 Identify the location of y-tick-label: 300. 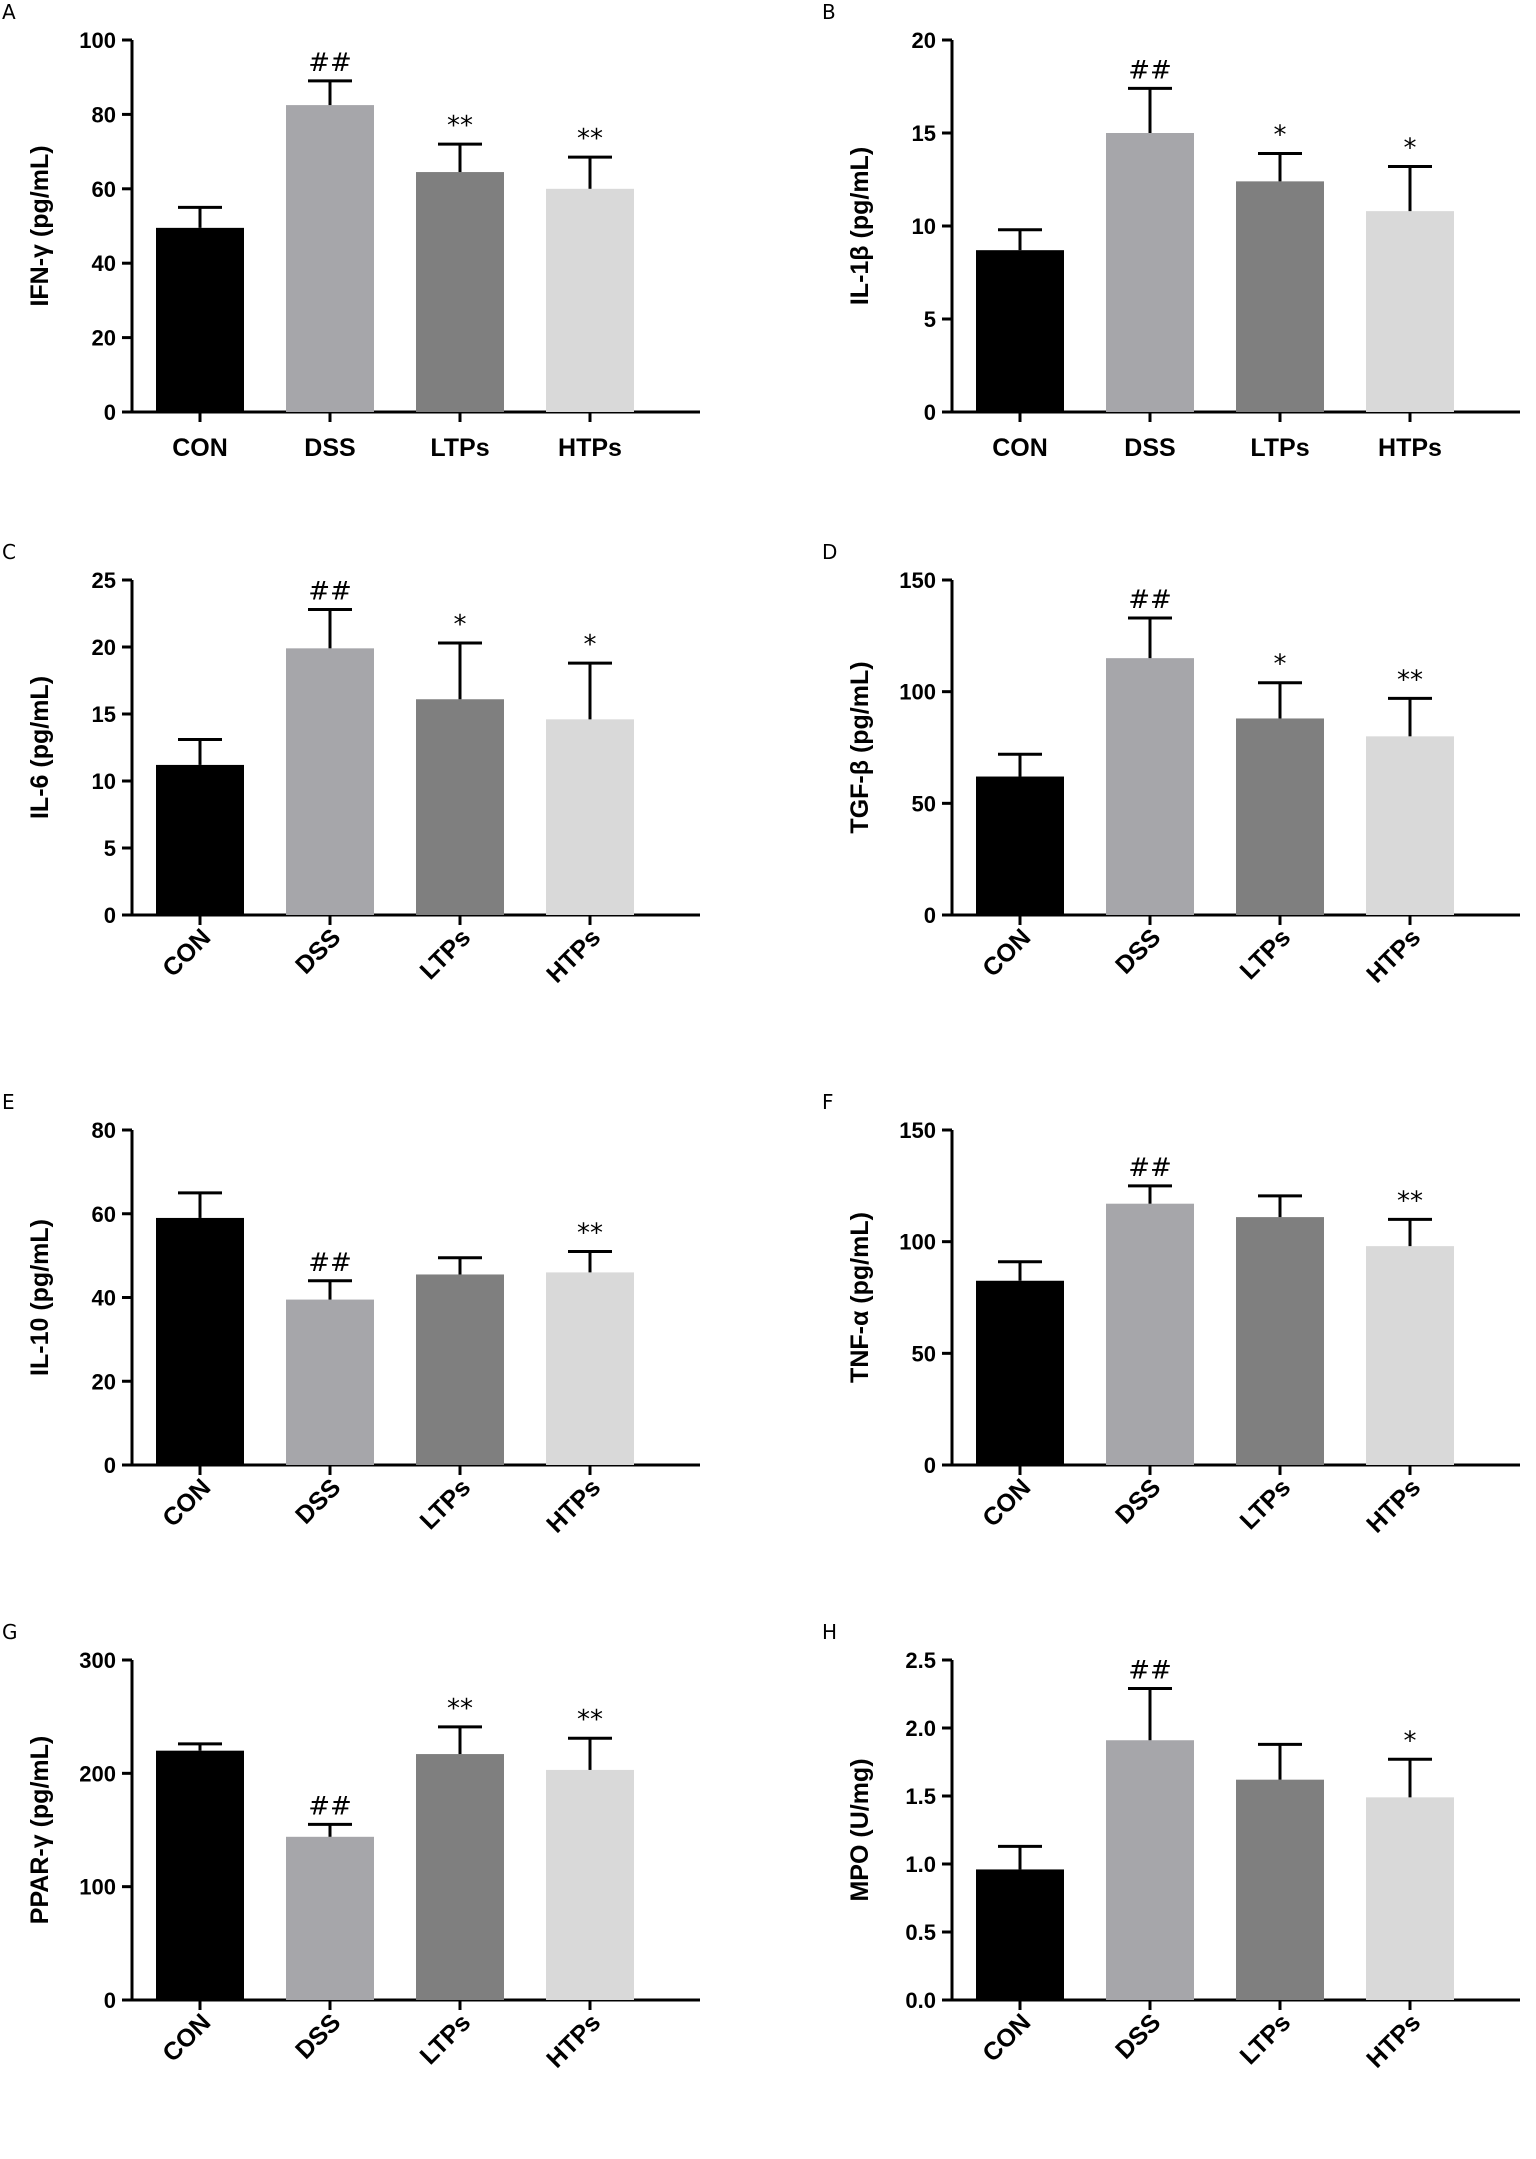
(97, 1660).